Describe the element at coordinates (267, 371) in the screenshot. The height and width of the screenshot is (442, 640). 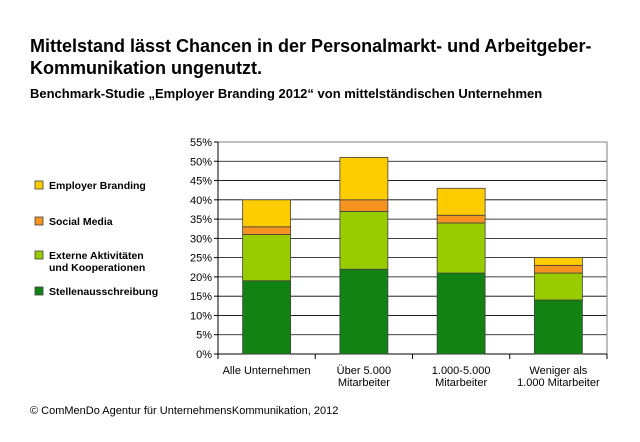
I see `x-category-label: Alle Unternehmen` at that location.